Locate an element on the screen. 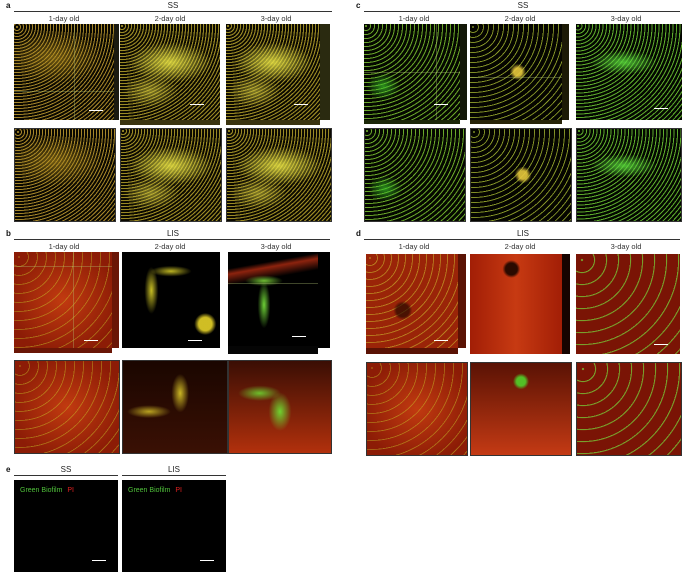 This screenshot has width=683, height=575. group-divider-c is located at coordinates (522, 11).